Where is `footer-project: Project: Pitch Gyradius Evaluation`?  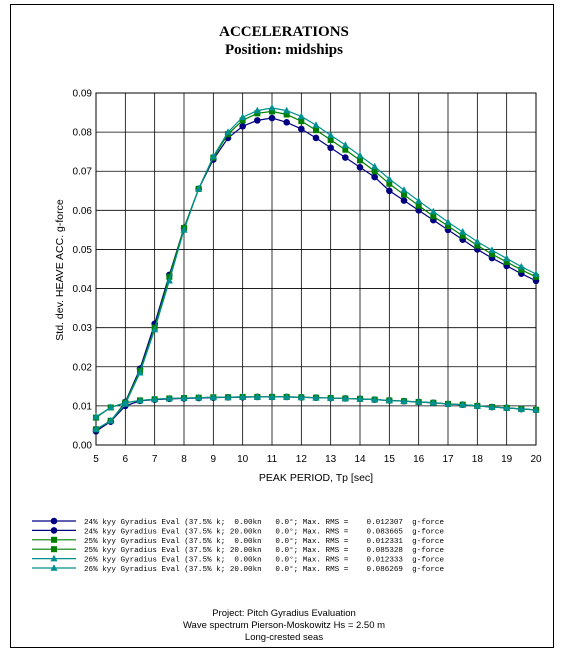 footer-project: Project: Pitch Gyradius Evaluation is located at coordinates (284, 613).